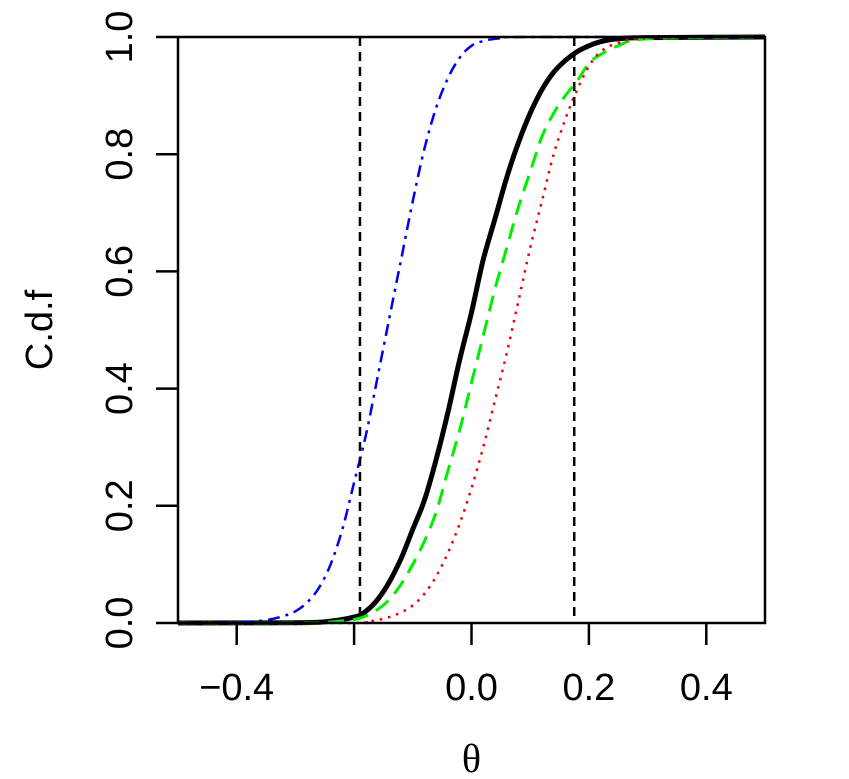  I want to click on x-tick-label: −0.4, so click(236, 688).